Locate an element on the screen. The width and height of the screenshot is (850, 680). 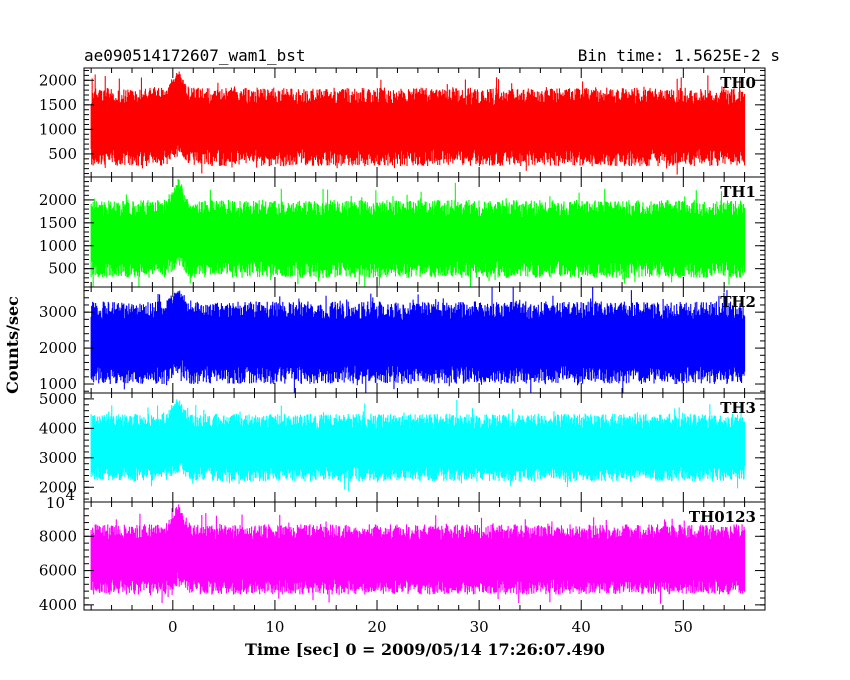
y-tick-label: 6000 is located at coordinates (58, 571).